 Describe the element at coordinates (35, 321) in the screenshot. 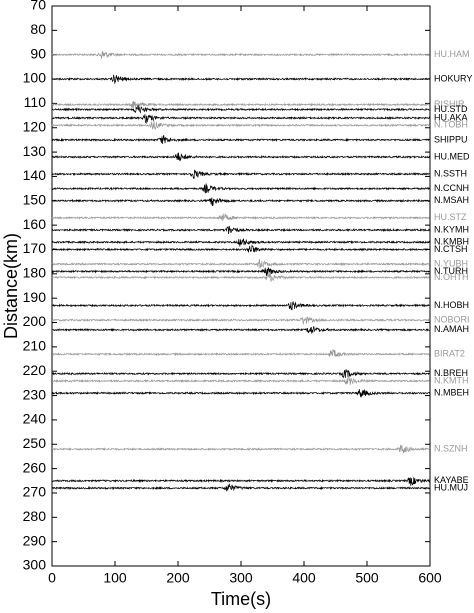

I see `y-tick-label: 200` at that location.